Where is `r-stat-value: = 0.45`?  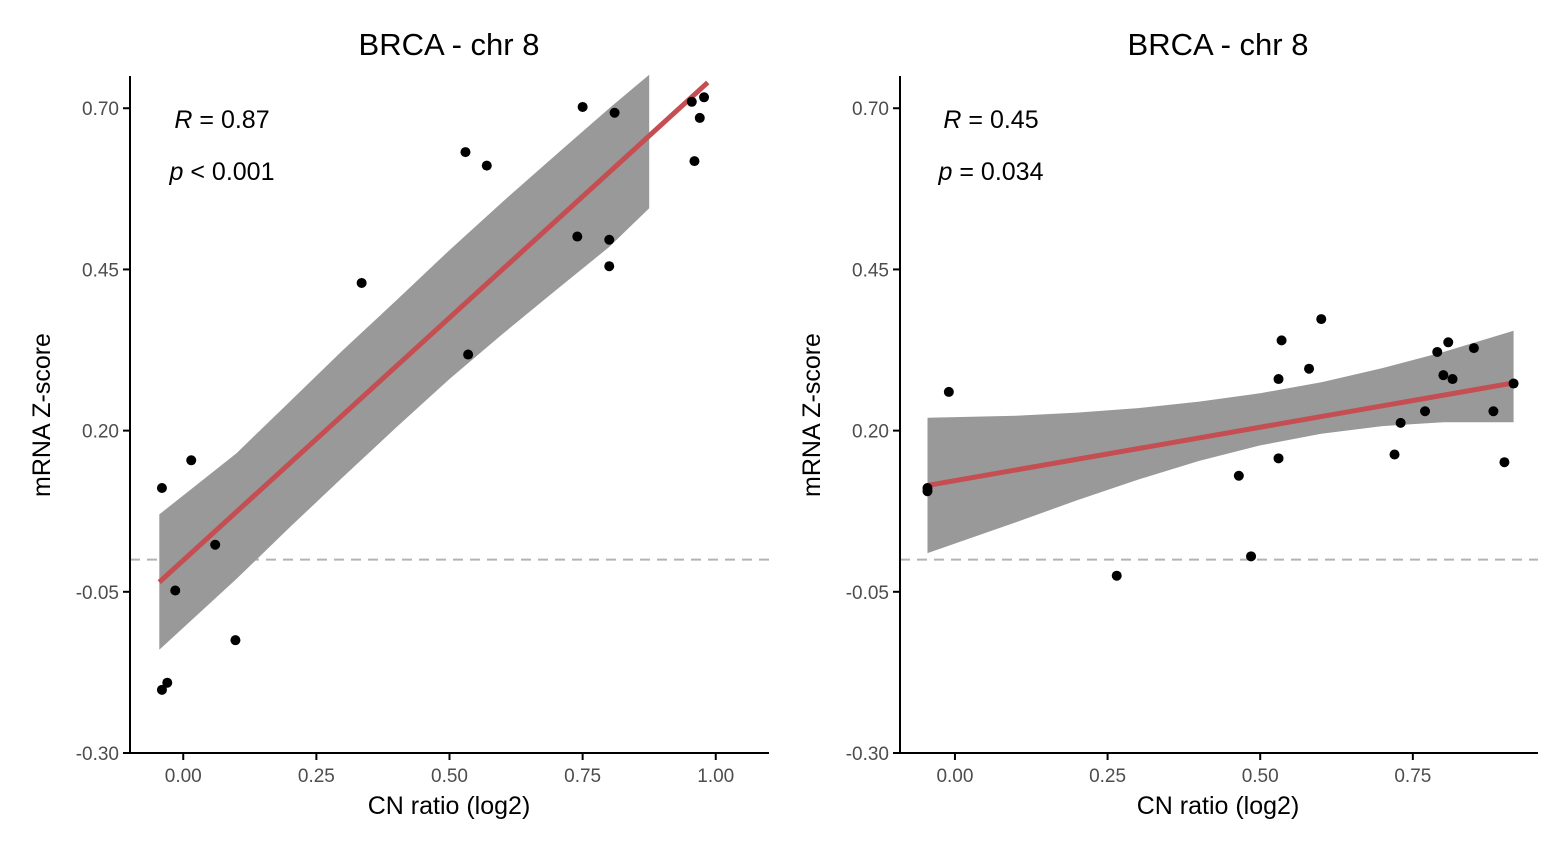 r-stat-value: = 0.45 is located at coordinates (999, 120).